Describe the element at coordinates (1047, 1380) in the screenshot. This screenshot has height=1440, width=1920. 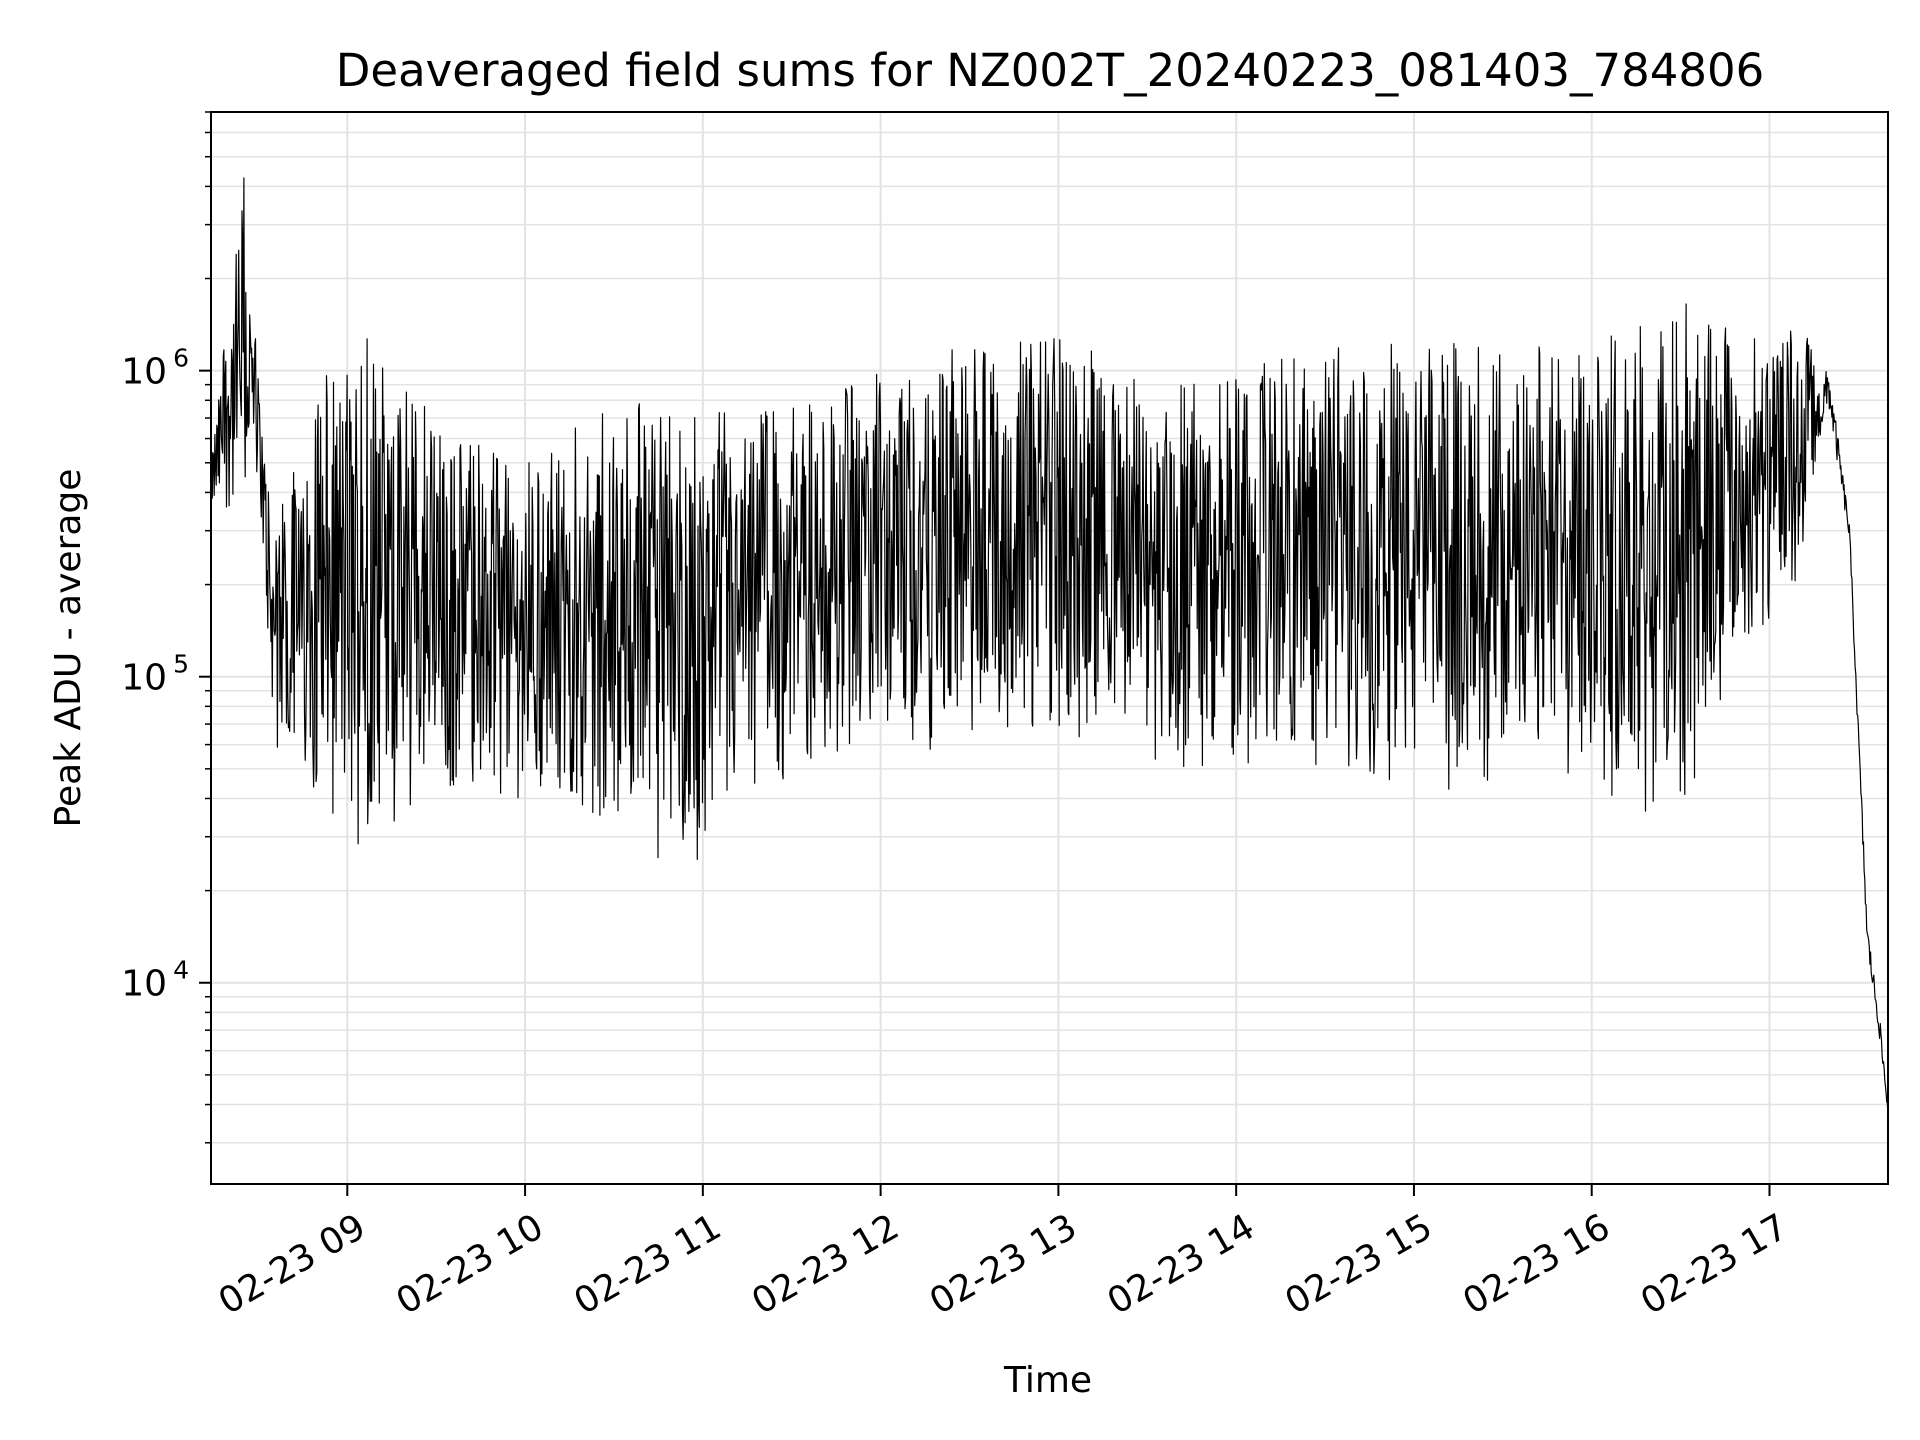
I see `x-axis-label: Time` at that location.